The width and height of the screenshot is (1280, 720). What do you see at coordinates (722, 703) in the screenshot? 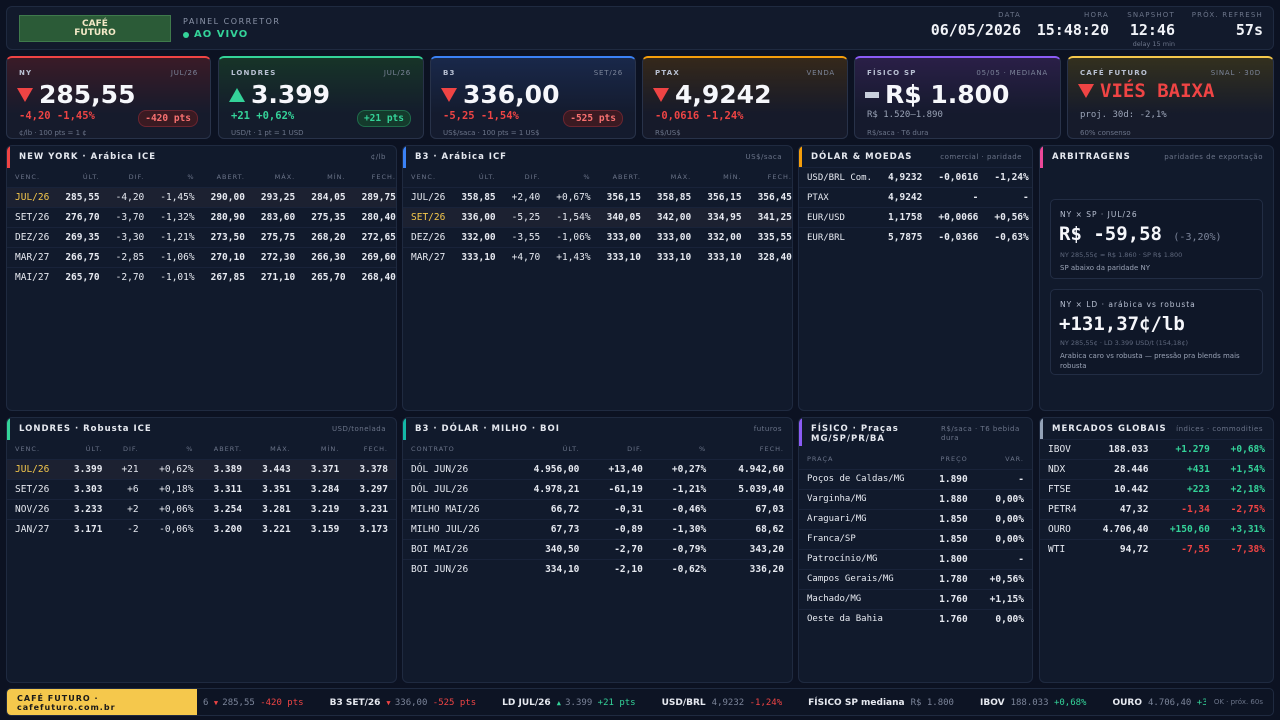
I see `ticker-item: USD/BRL 4,9232 -1,24%` at bounding box center [722, 703].